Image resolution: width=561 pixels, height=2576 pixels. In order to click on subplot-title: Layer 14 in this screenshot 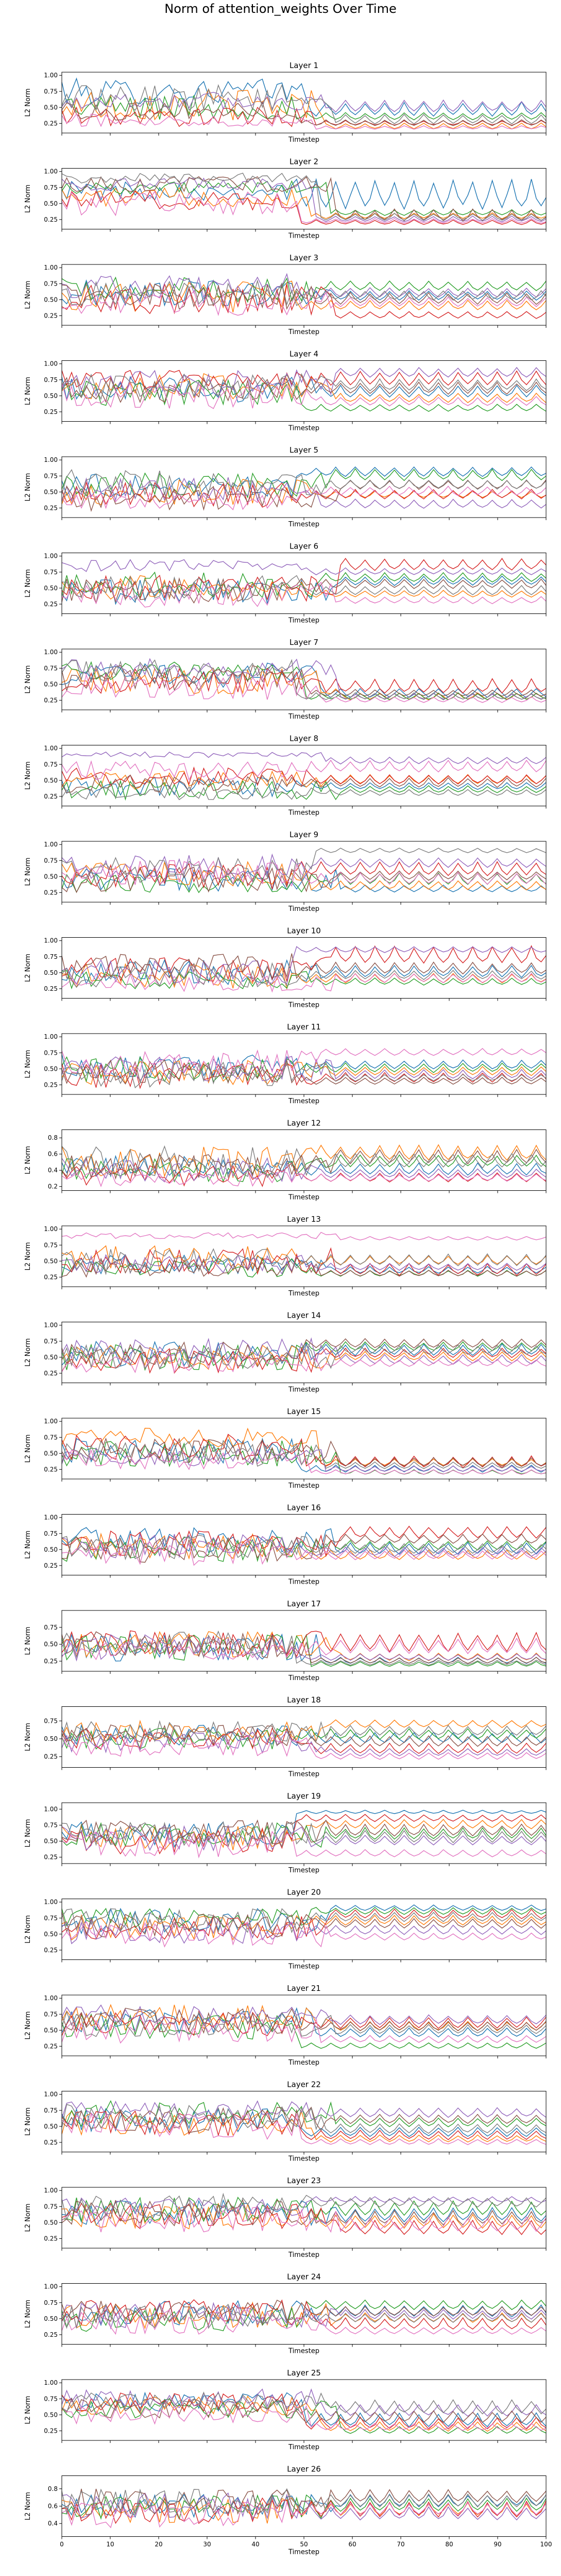, I will do `click(304, 1315)`.